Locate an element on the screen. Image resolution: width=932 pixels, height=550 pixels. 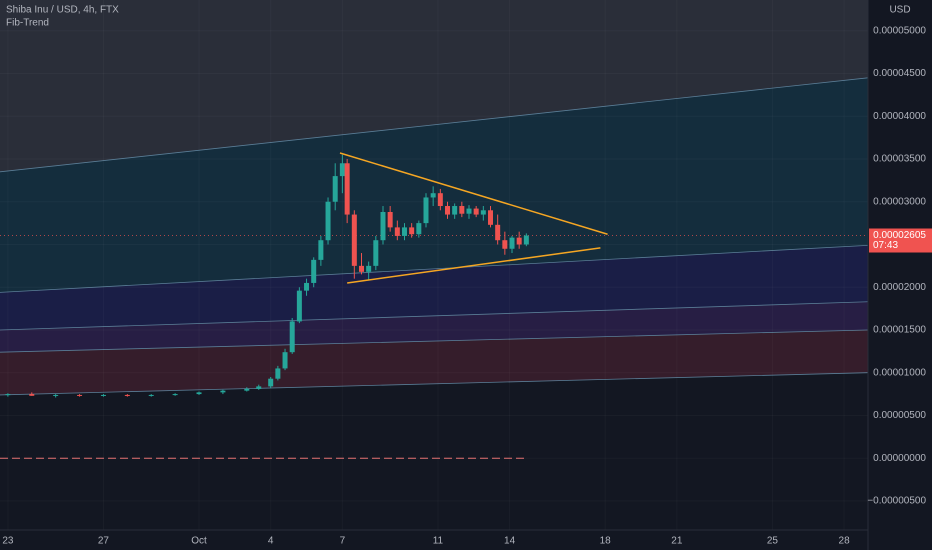
x-tick-label: 27 is located at coordinates (104, 541).